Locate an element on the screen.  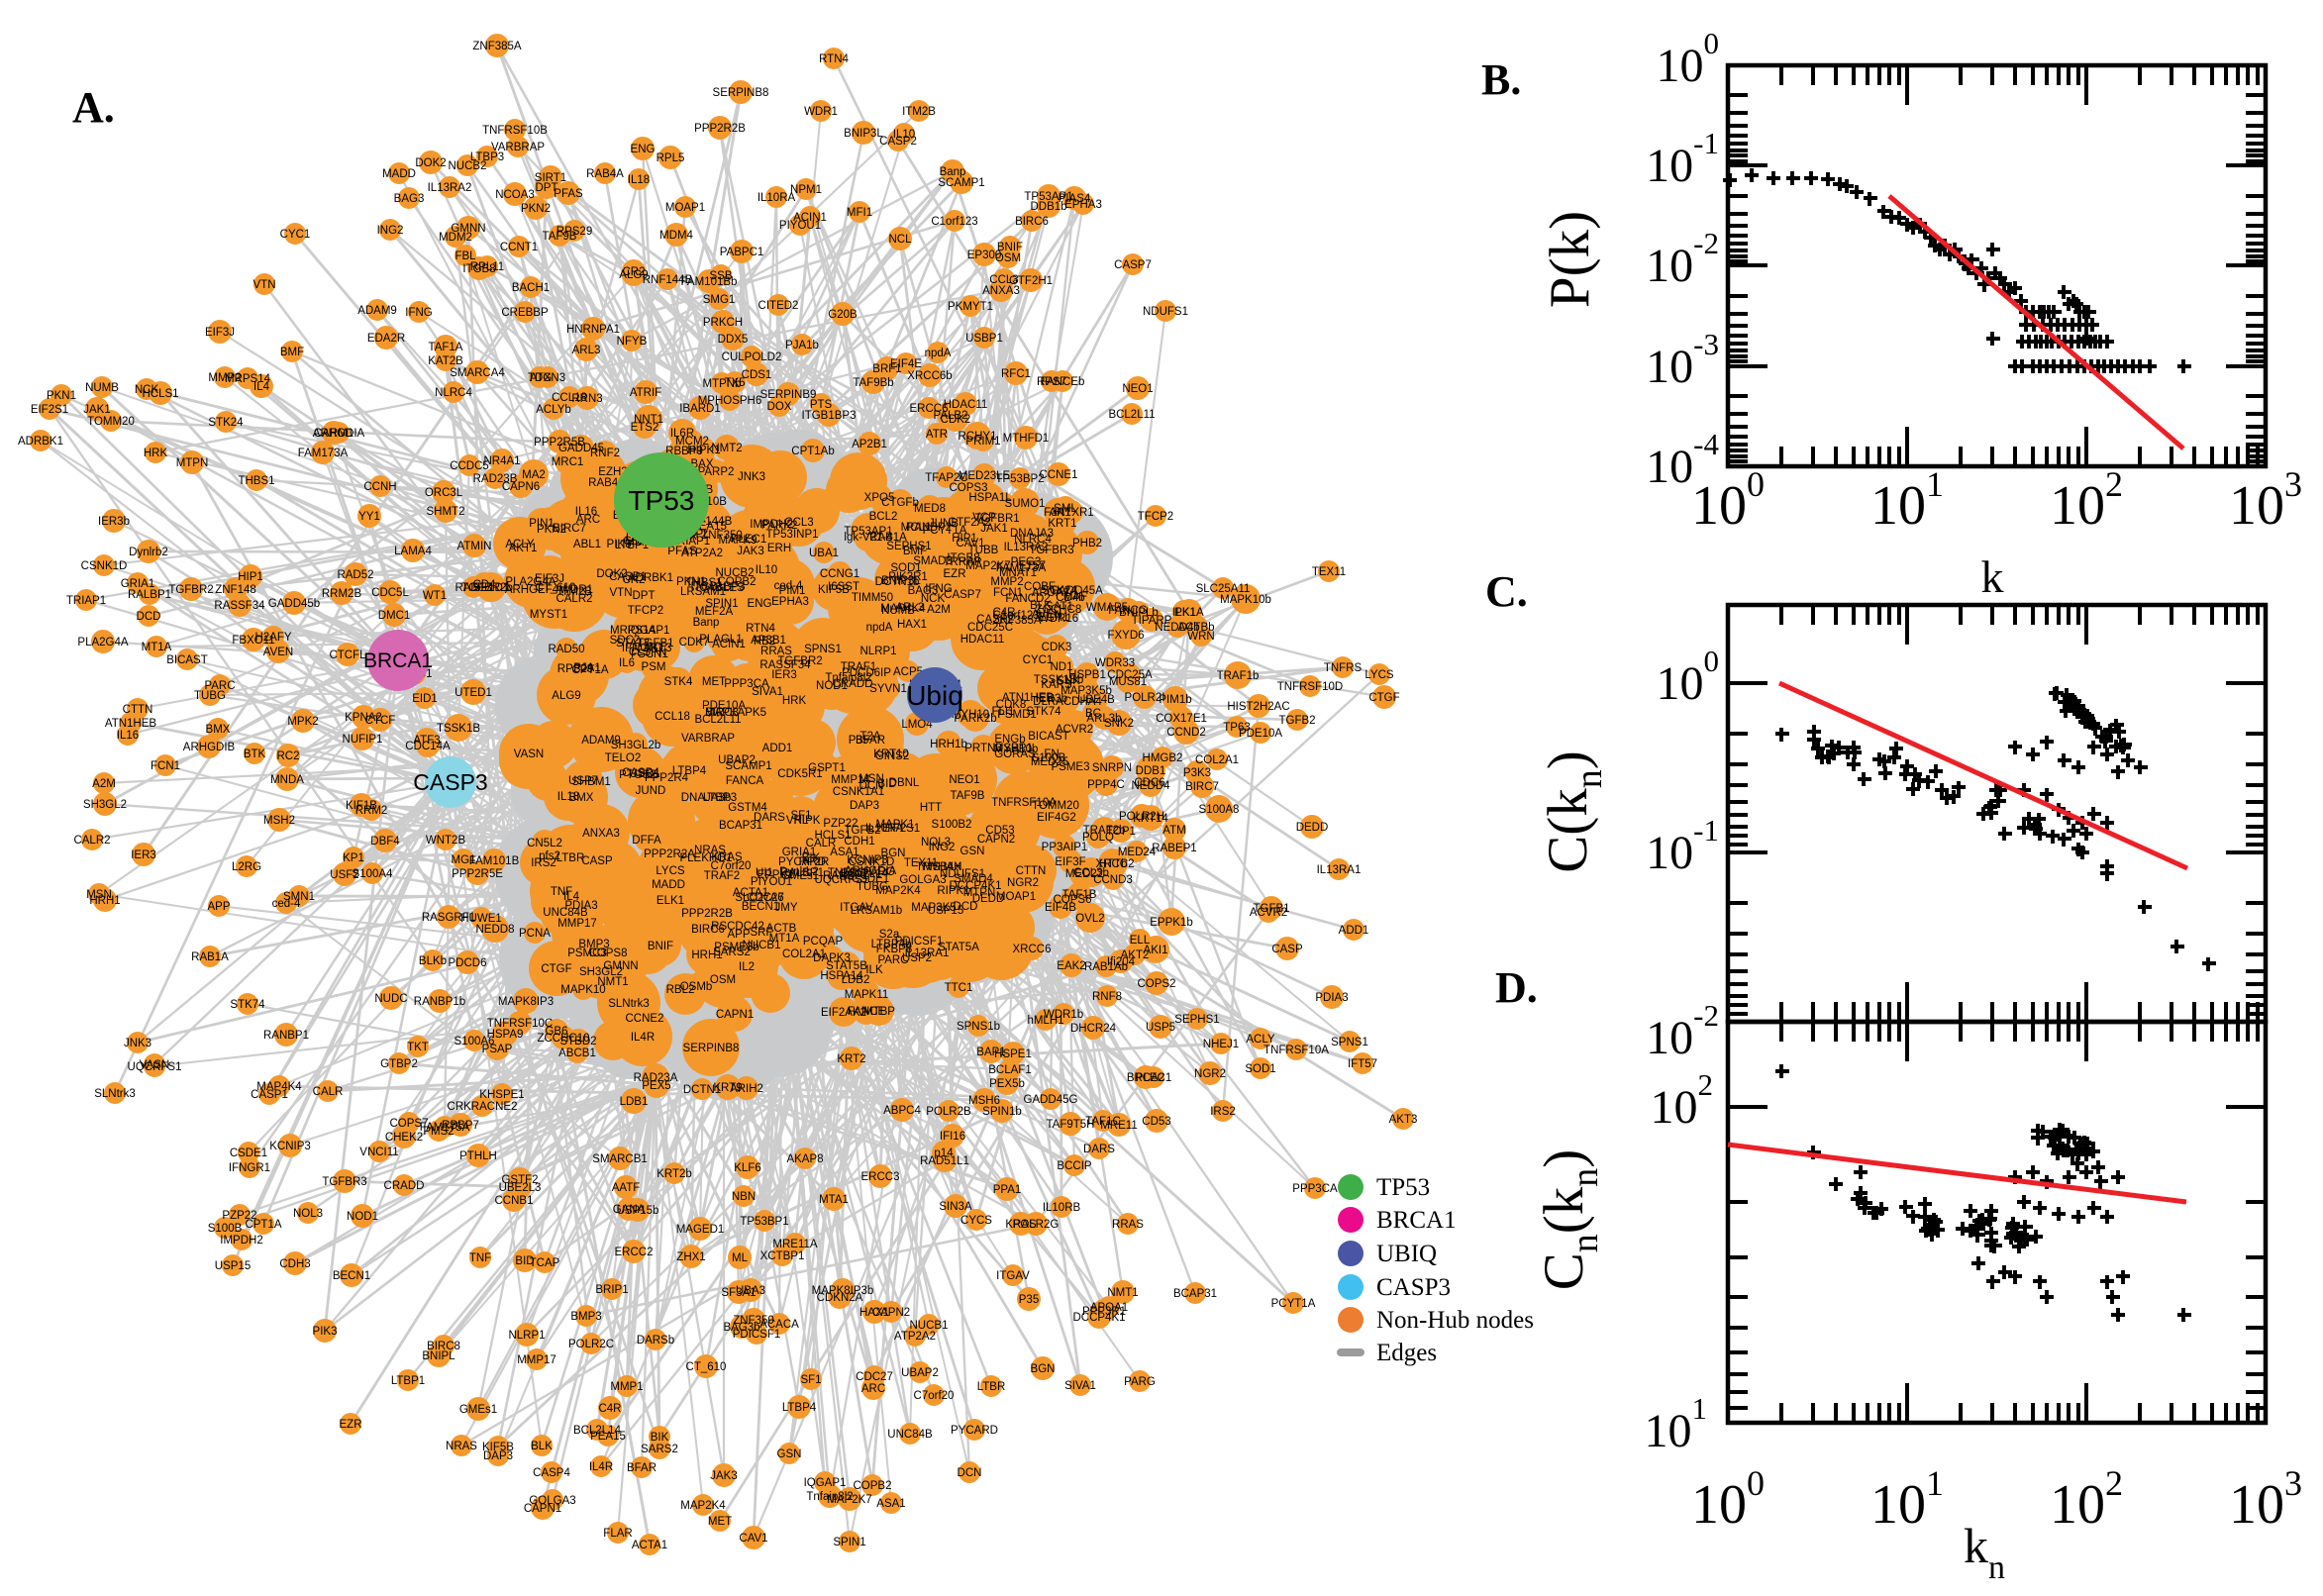
svg-text: DPT is located at coordinates (644, 596).